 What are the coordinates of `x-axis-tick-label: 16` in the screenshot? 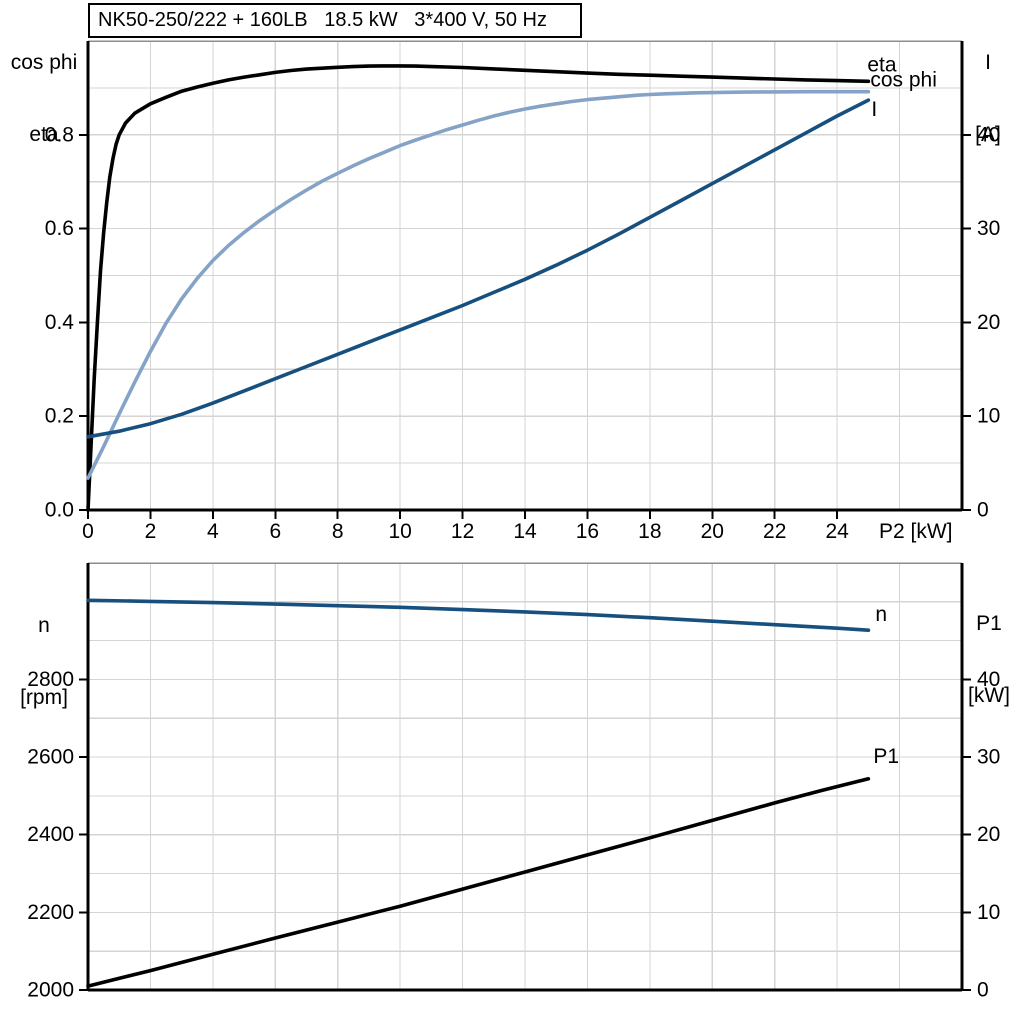 It's located at (587, 531).